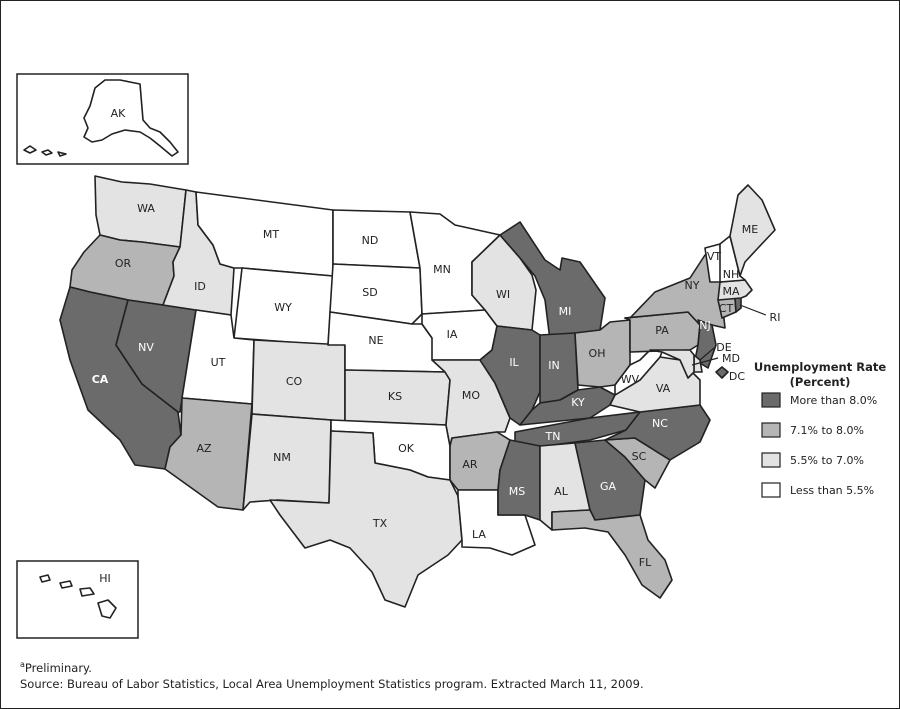 Image resolution: width=900 pixels, height=709 pixels. I want to click on footnote-marker: a, so click(22, 664).